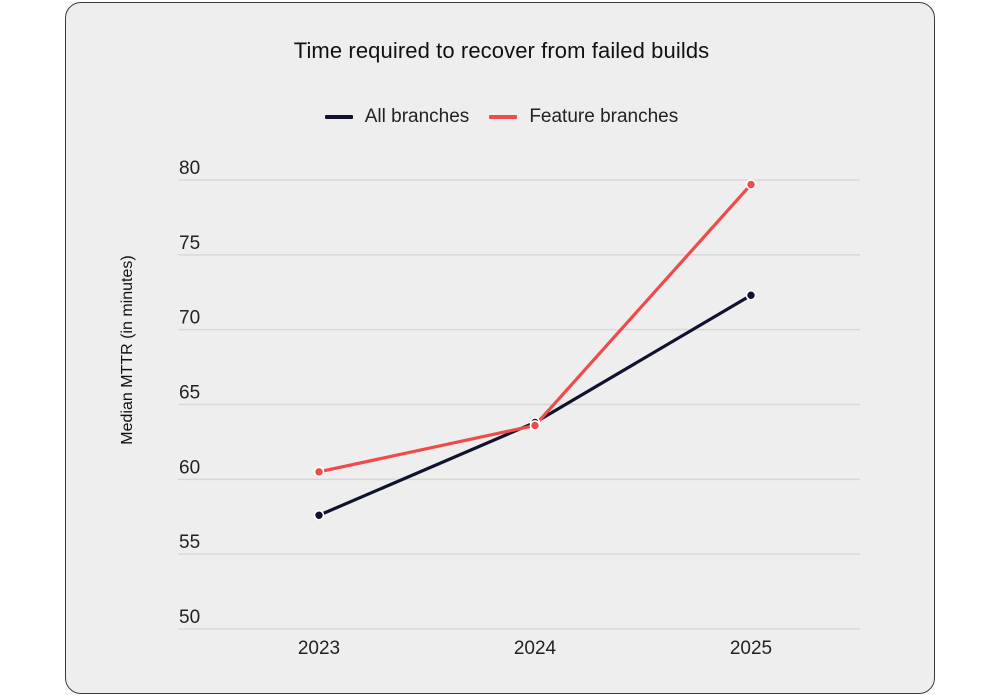 The width and height of the screenshot is (1003, 698). Describe the element at coordinates (751, 648) in the screenshot. I see `x-tick-label: 2025` at that location.